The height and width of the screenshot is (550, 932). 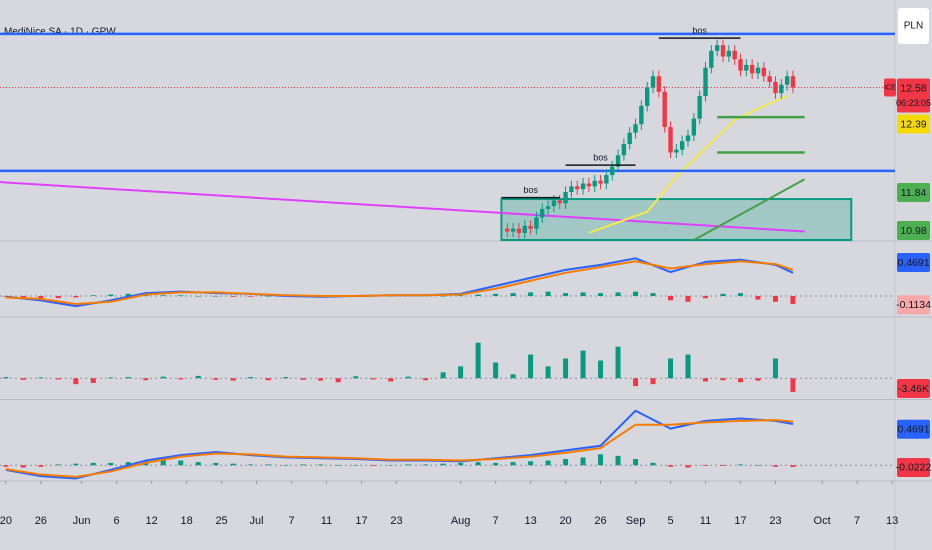 What do you see at coordinates (221, 521) in the screenshot?
I see `x-tick-label: 25` at bounding box center [221, 521].